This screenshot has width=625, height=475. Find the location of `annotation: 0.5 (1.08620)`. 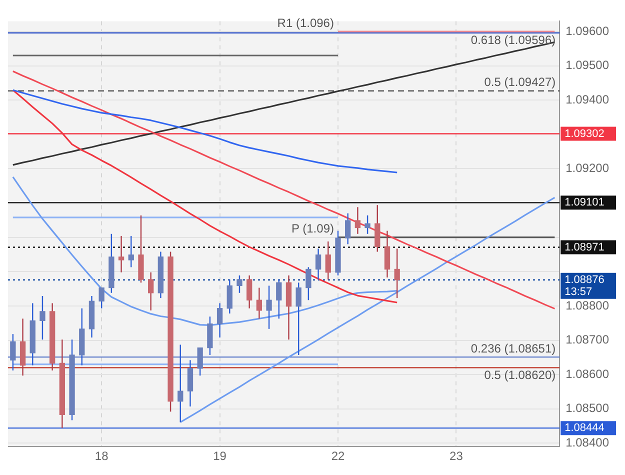

annotation: 0.5 (1.08620) is located at coordinates (520, 375).